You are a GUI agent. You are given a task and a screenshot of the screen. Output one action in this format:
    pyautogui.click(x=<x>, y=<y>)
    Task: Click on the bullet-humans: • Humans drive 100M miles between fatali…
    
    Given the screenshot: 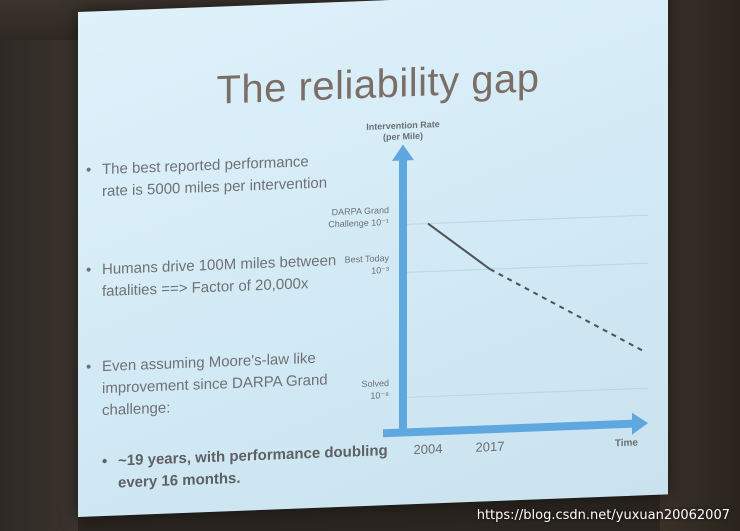 What is the action you would take?
    pyautogui.click(x=214, y=276)
    